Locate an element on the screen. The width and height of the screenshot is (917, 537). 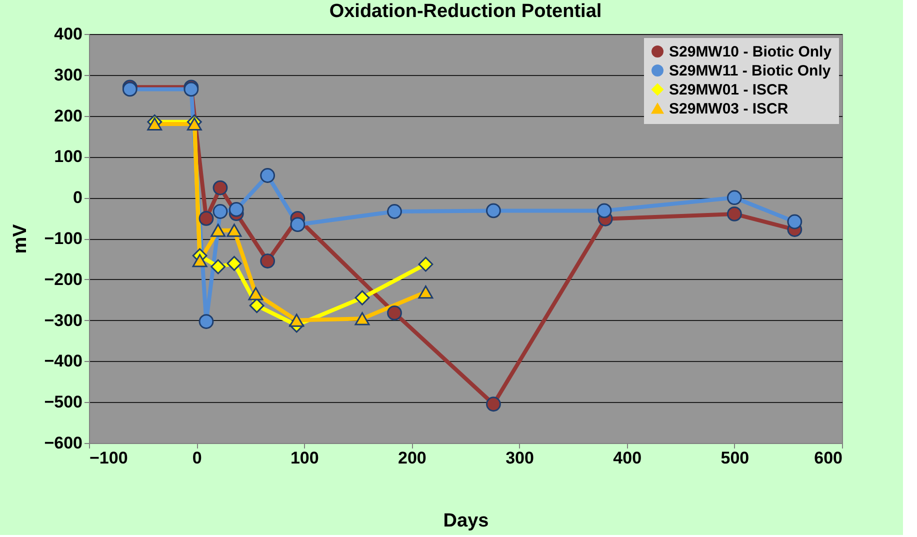
legend-label: S29MW03 - ISCR is located at coordinates (728, 109).